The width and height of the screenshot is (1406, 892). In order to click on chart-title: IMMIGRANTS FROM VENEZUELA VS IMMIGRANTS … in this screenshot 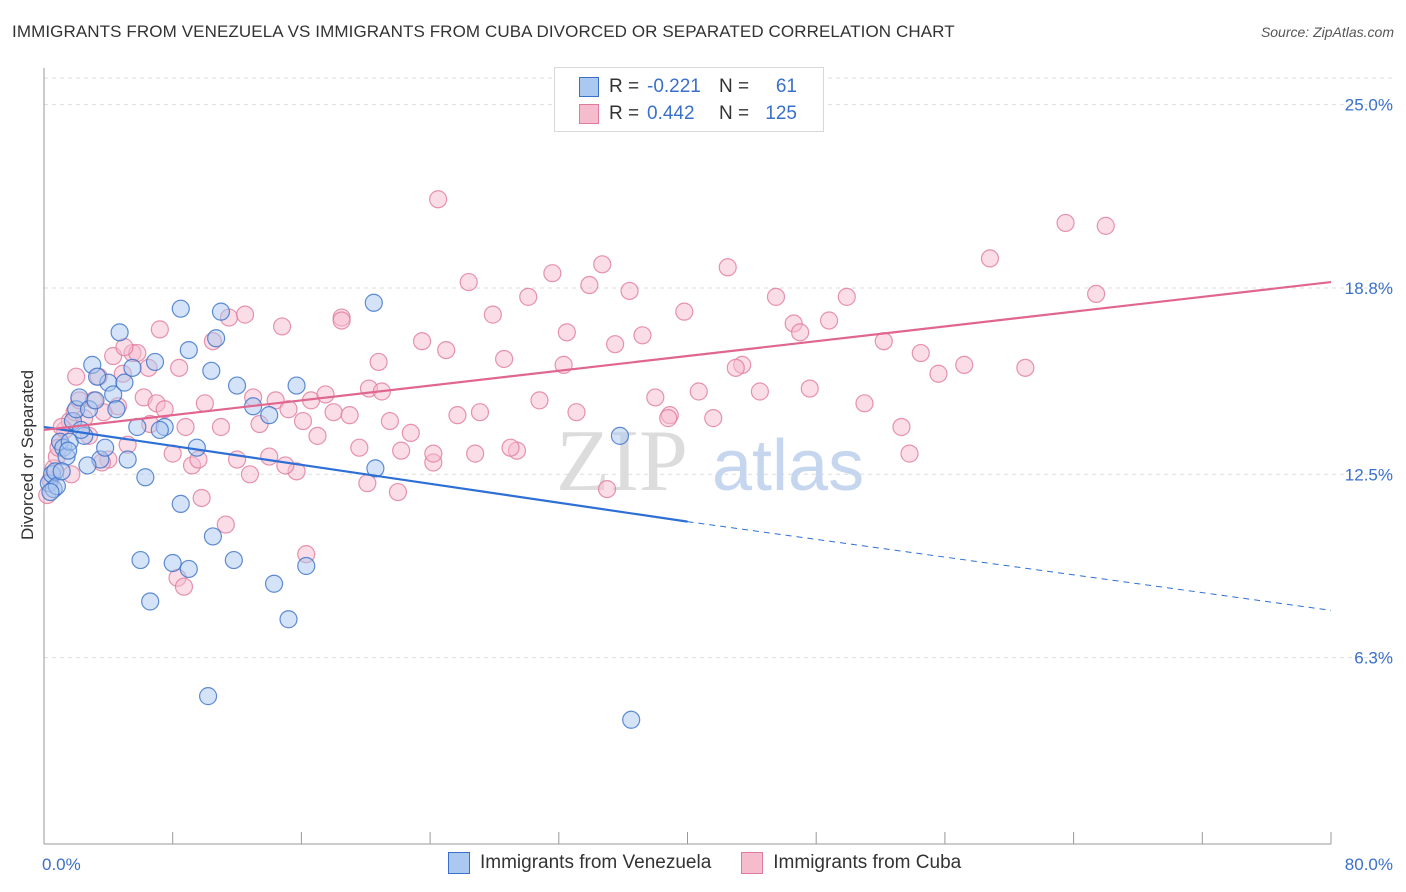, I will do `click(483, 31)`.